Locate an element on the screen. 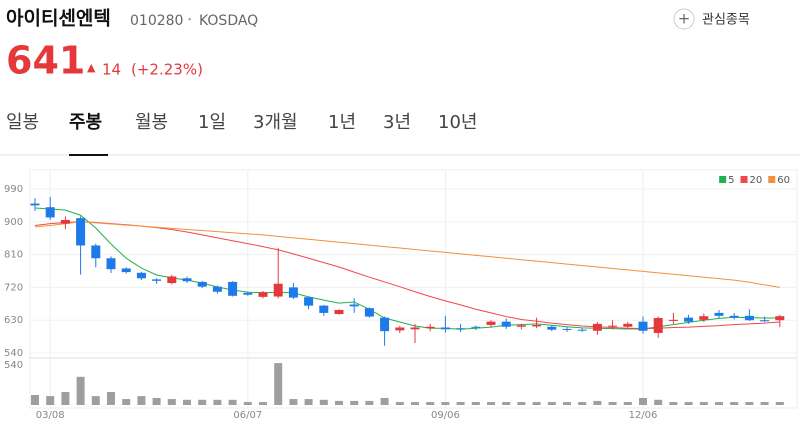 Image resolution: width=800 pixels, height=427 pixels. tab: 1년 is located at coordinates (342, 122).